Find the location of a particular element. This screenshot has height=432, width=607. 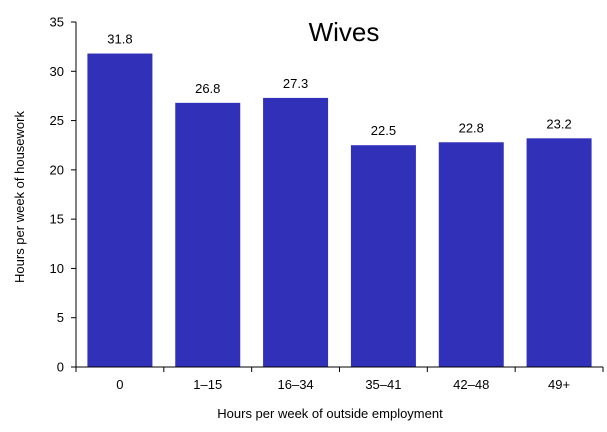

y-tick-label: 5 is located at coordinates (60, 317).